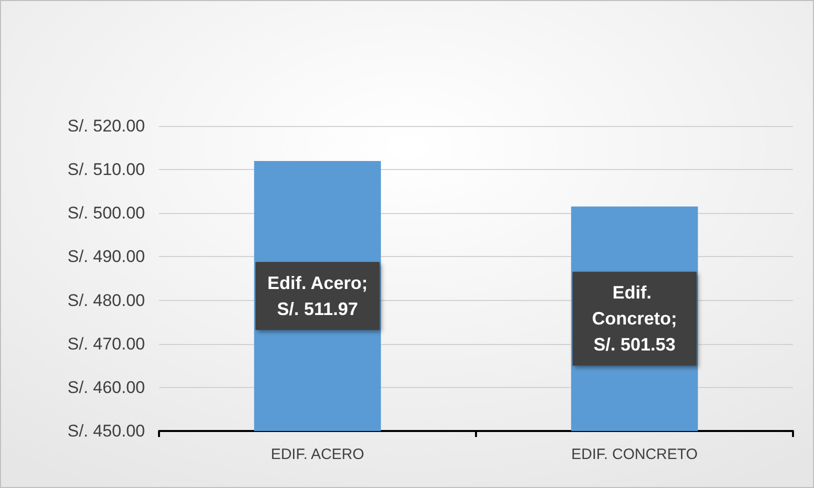 The width and height of the screenshot is (814, 488). I want to click on y-tick-label: S/. 450.00, so click(106, 431).